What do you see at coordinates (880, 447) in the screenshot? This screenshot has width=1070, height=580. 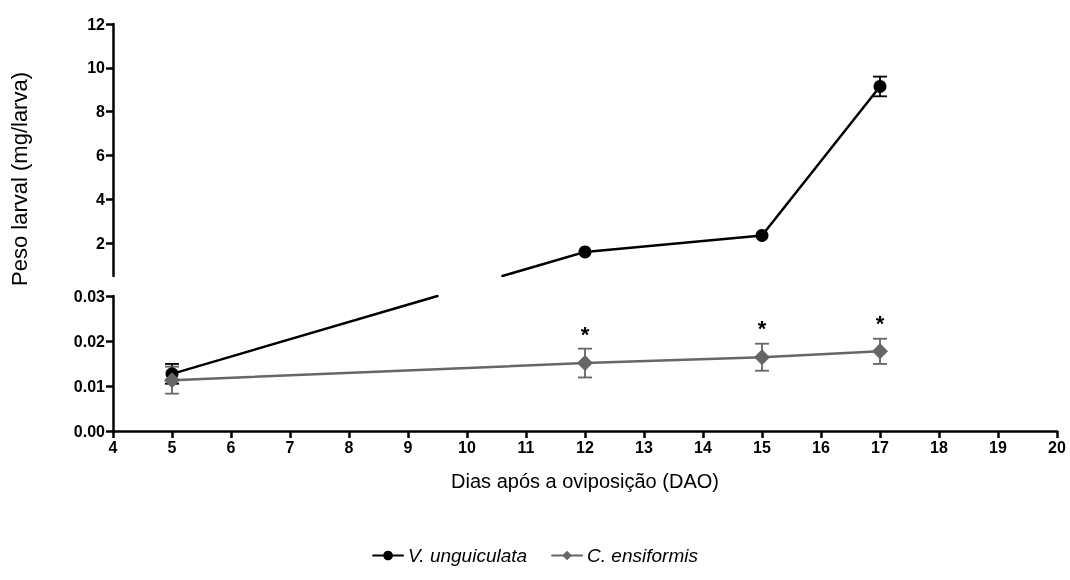 I see `x-tick-label: 17` at bounding box center [880, 447].